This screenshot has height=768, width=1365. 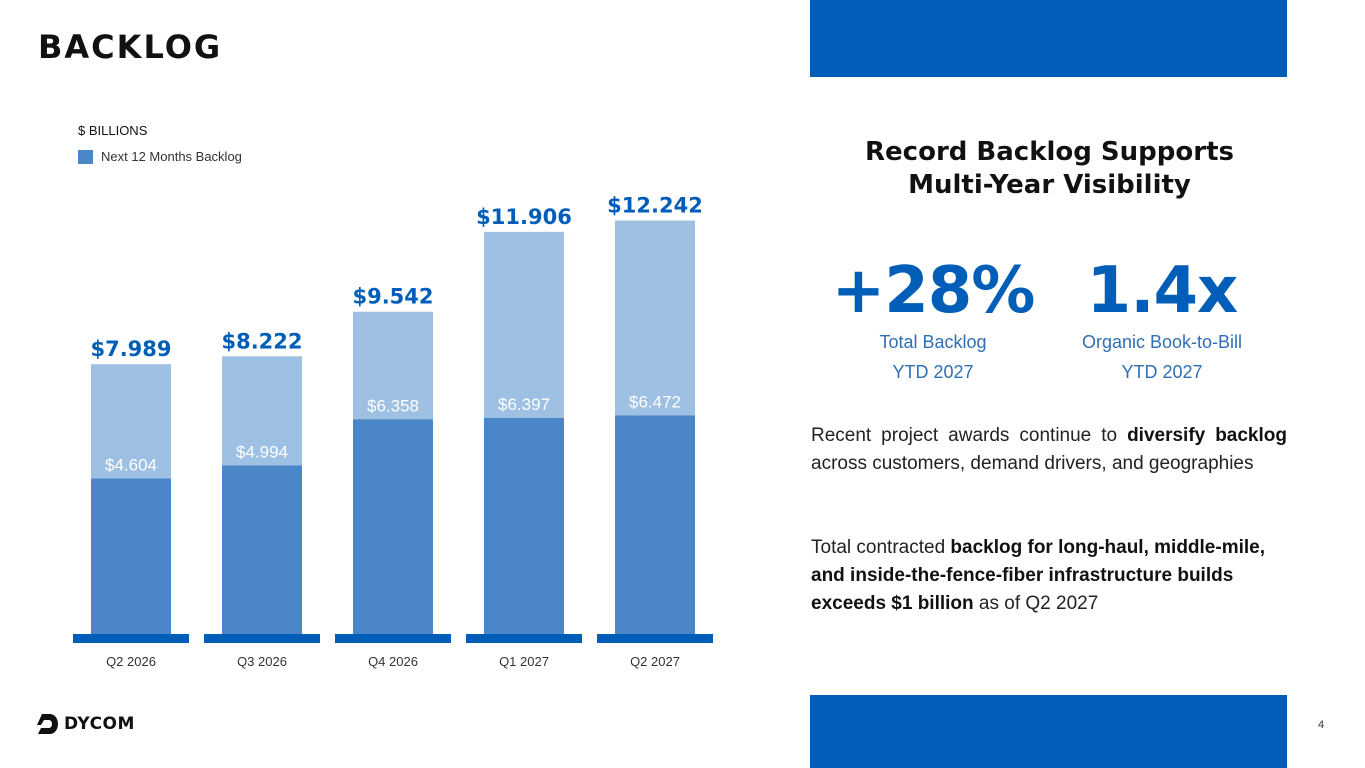 What do you see at coordinates (262, 451) in the screenshot?
I see `bar-inner-label: $4.994` at bounding box center [262, 451].